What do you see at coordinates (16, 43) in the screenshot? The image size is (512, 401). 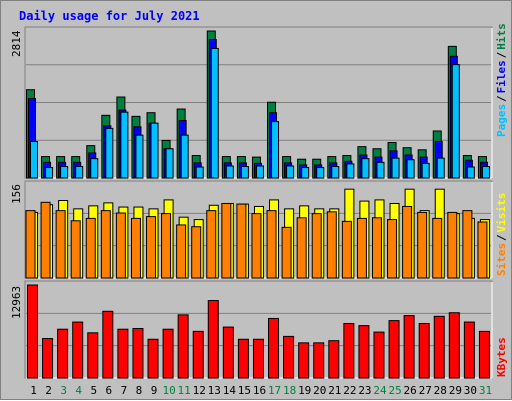 I see `hits-panel-max-label: 2814` at bounding box center [16, 43].